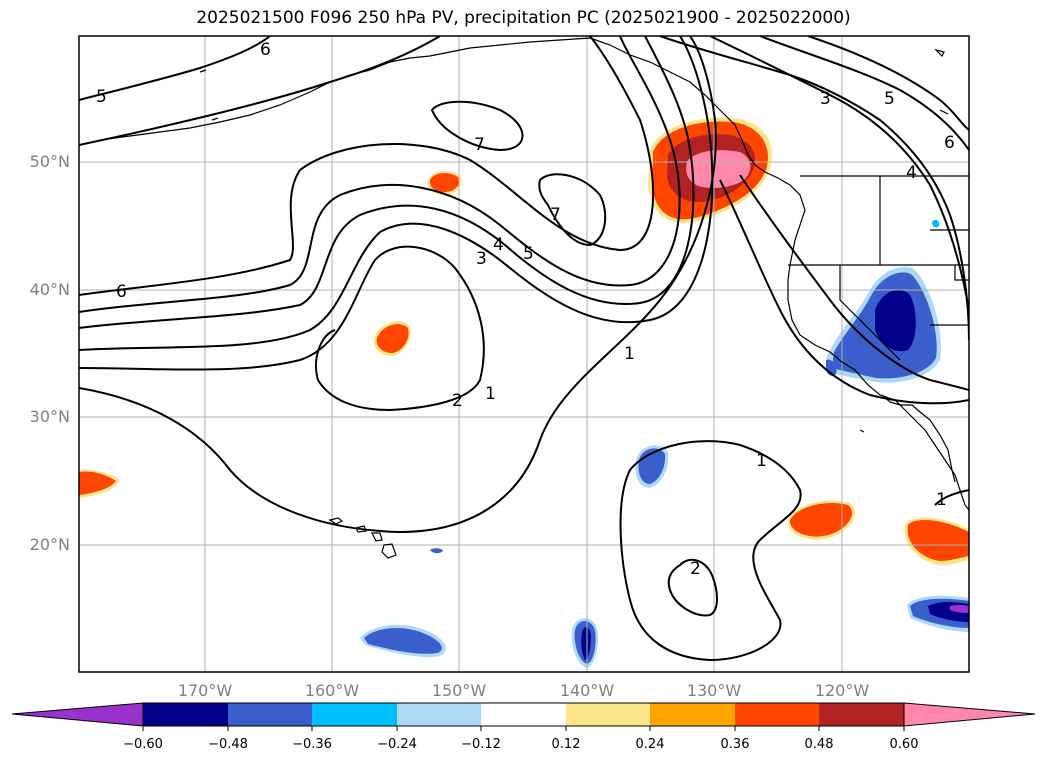  Describe the element at coordinates (49, 289) in the screenshot. I see `lat-label: 40°N` at that location.